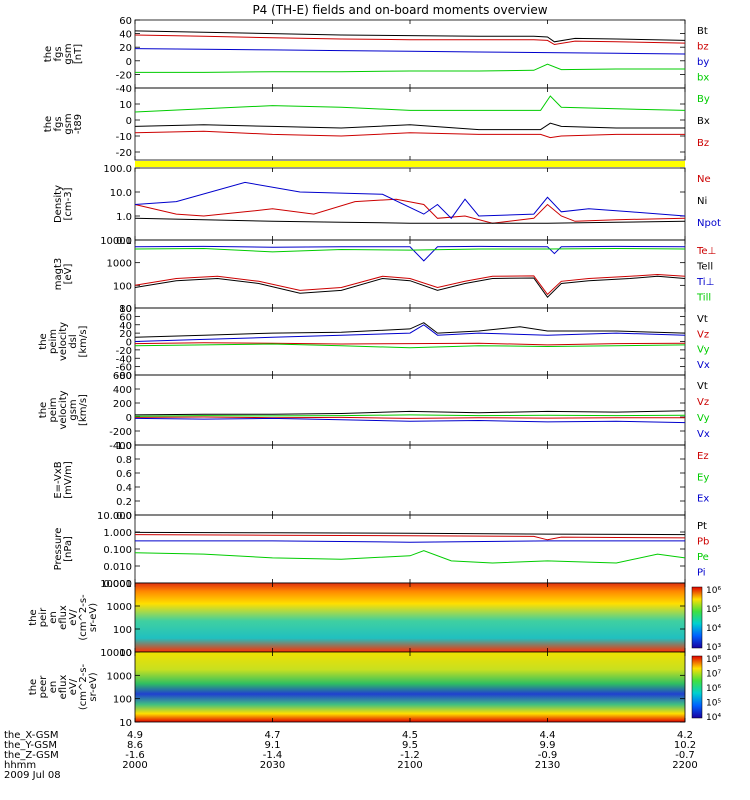  Describe the element at coordinates (702, 386) in the screenshot. I see `legend-entry: Vt` at that location.